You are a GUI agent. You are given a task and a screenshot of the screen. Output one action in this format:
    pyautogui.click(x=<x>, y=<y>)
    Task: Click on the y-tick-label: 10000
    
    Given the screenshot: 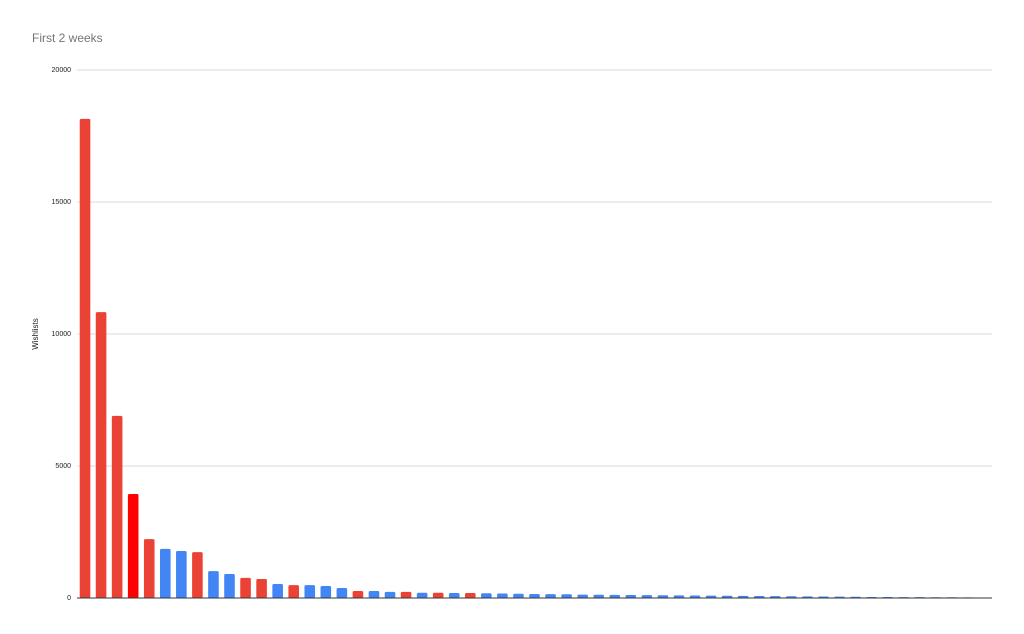 What is the action you would take?
    pyautogui.click(x=62, y=334)
    